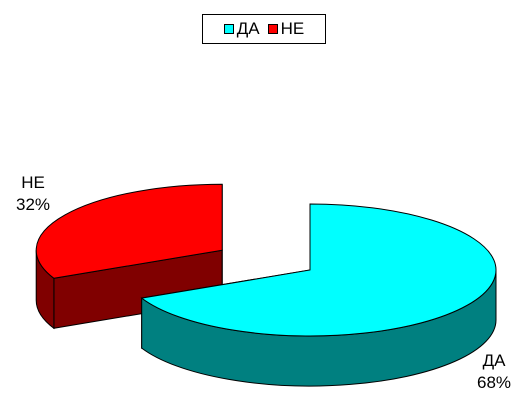 The width and height of the screenshot is (518, 404). What do you see at coordinates (33, 194) in the screenshot?
I see `data-label-ne: НЕ 32%` at bounding box center [33, 194].